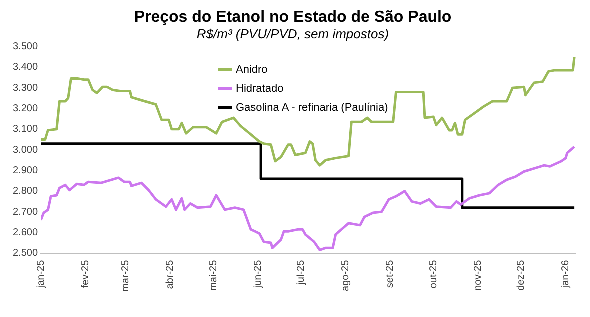  I want to click on x-tick-label: set-25, so click(390, 274).